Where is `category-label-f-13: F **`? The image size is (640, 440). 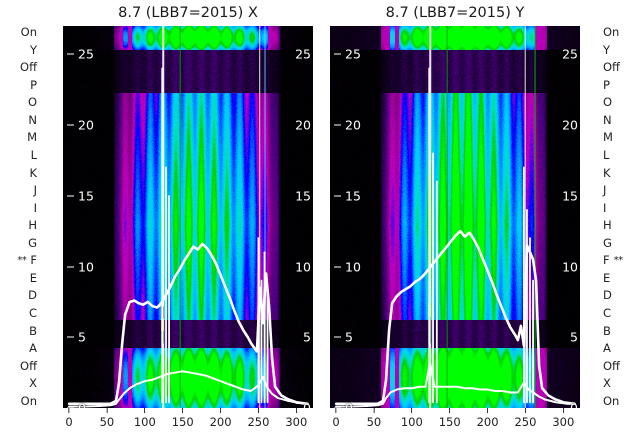
category-label-f-13: F ** is located at coordinates (609, 260).